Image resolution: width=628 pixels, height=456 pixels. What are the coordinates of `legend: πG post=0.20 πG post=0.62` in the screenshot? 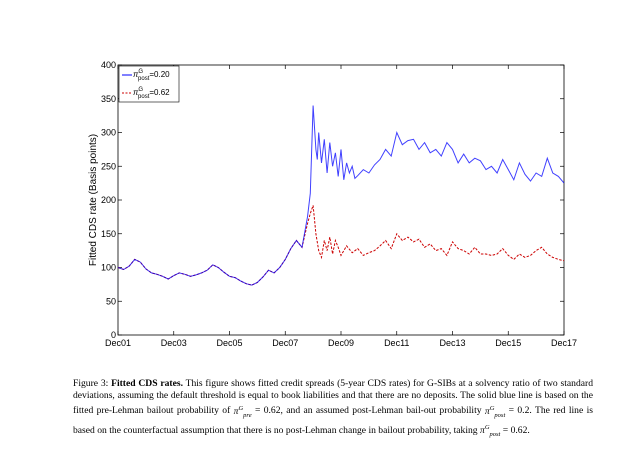 It's located at (149, 84).